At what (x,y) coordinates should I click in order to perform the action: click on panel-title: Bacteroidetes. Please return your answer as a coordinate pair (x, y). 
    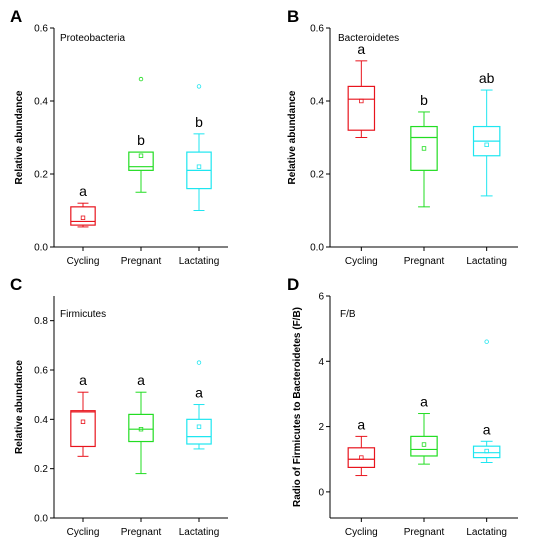
    Looking at the image, I should click on (368, 38).